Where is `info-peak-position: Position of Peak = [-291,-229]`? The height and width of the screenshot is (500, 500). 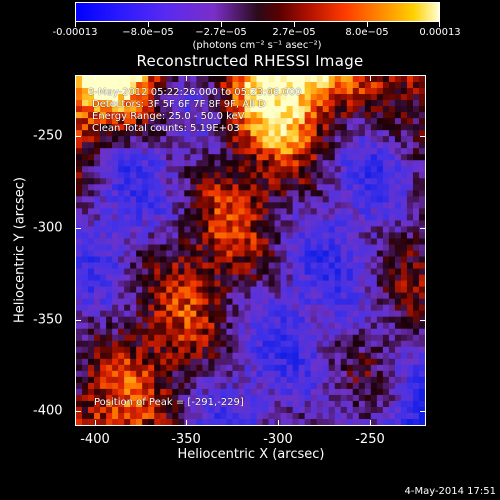
info-peak-position: Position of Peak = [-291,-229] is located at coordinates (169, 402).